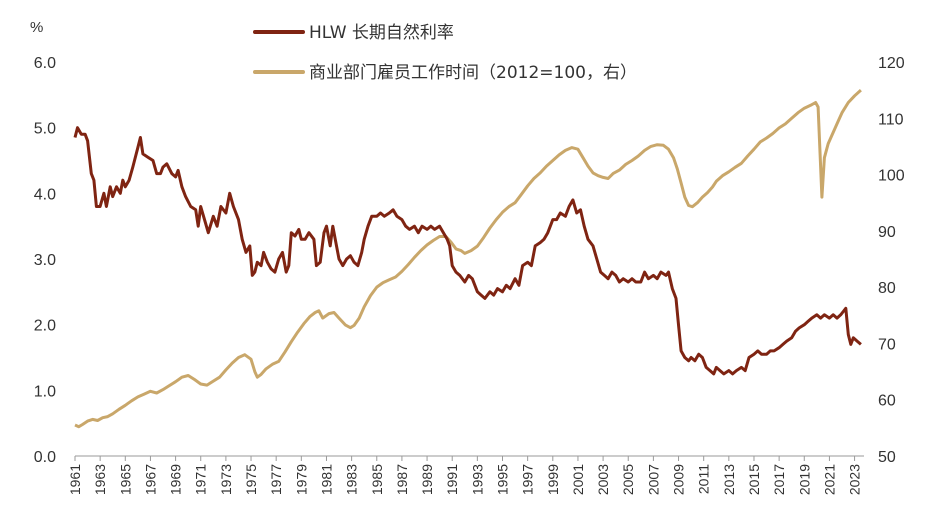  I want to click on y-axis-right: 50 60 70 80 90 100 110 120, so click(891, 260).